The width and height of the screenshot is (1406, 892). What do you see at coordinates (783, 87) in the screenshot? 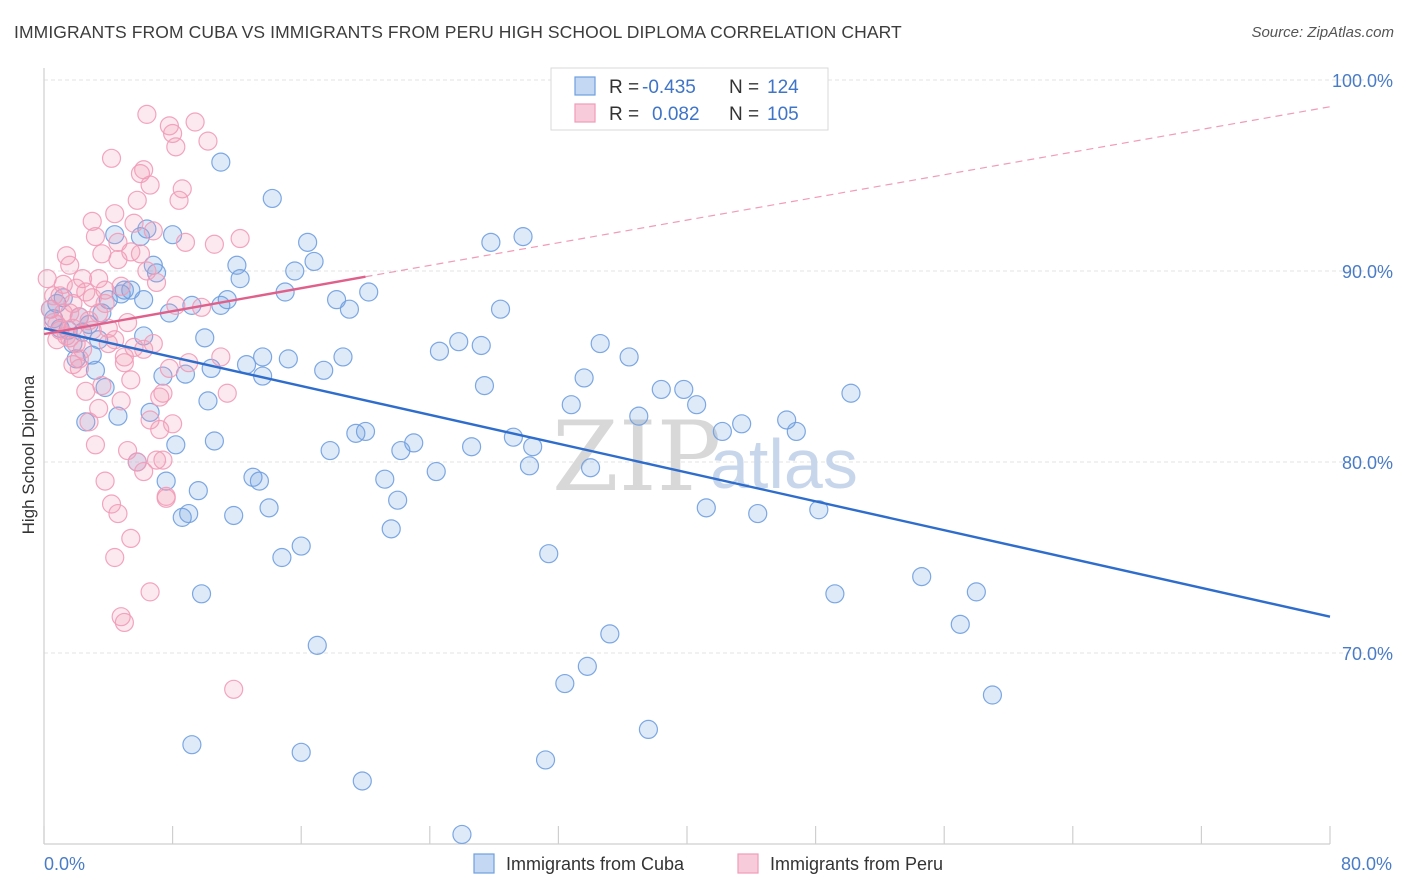
I see `legend-n-value-cuba: 124` at bounding box center [783, 87].